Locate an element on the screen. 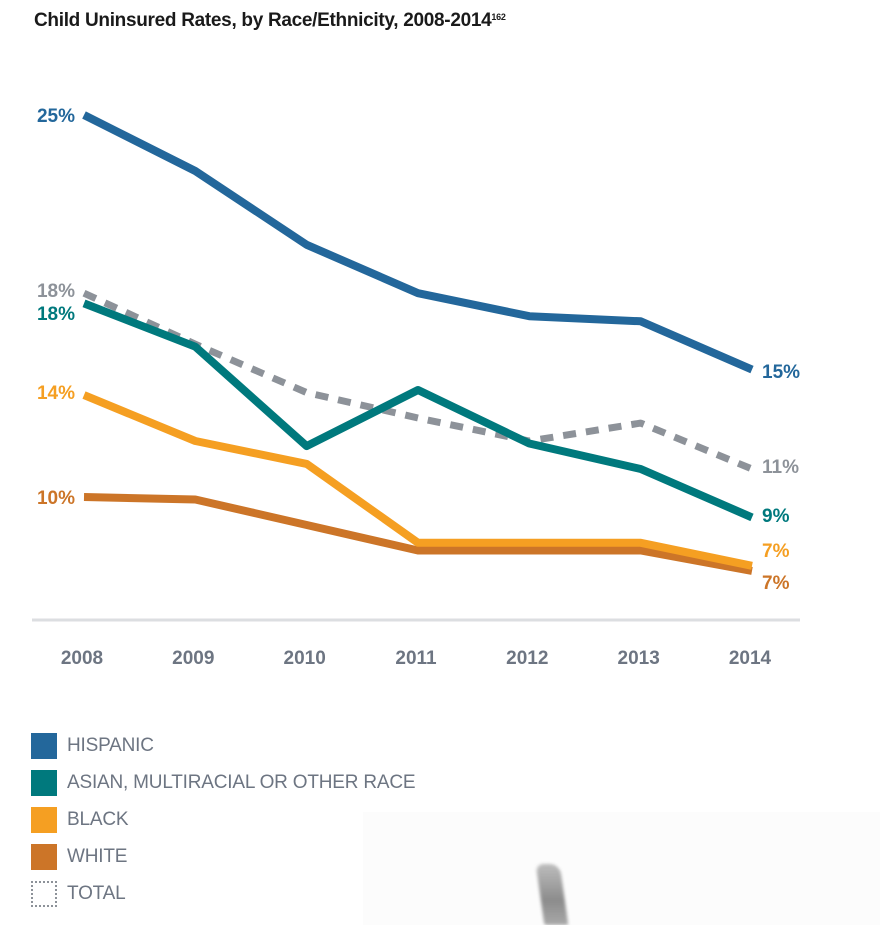 This screenshot has height=925, width=880. x-tick-label-2009: 2009 is located at coordinates (193, 658).